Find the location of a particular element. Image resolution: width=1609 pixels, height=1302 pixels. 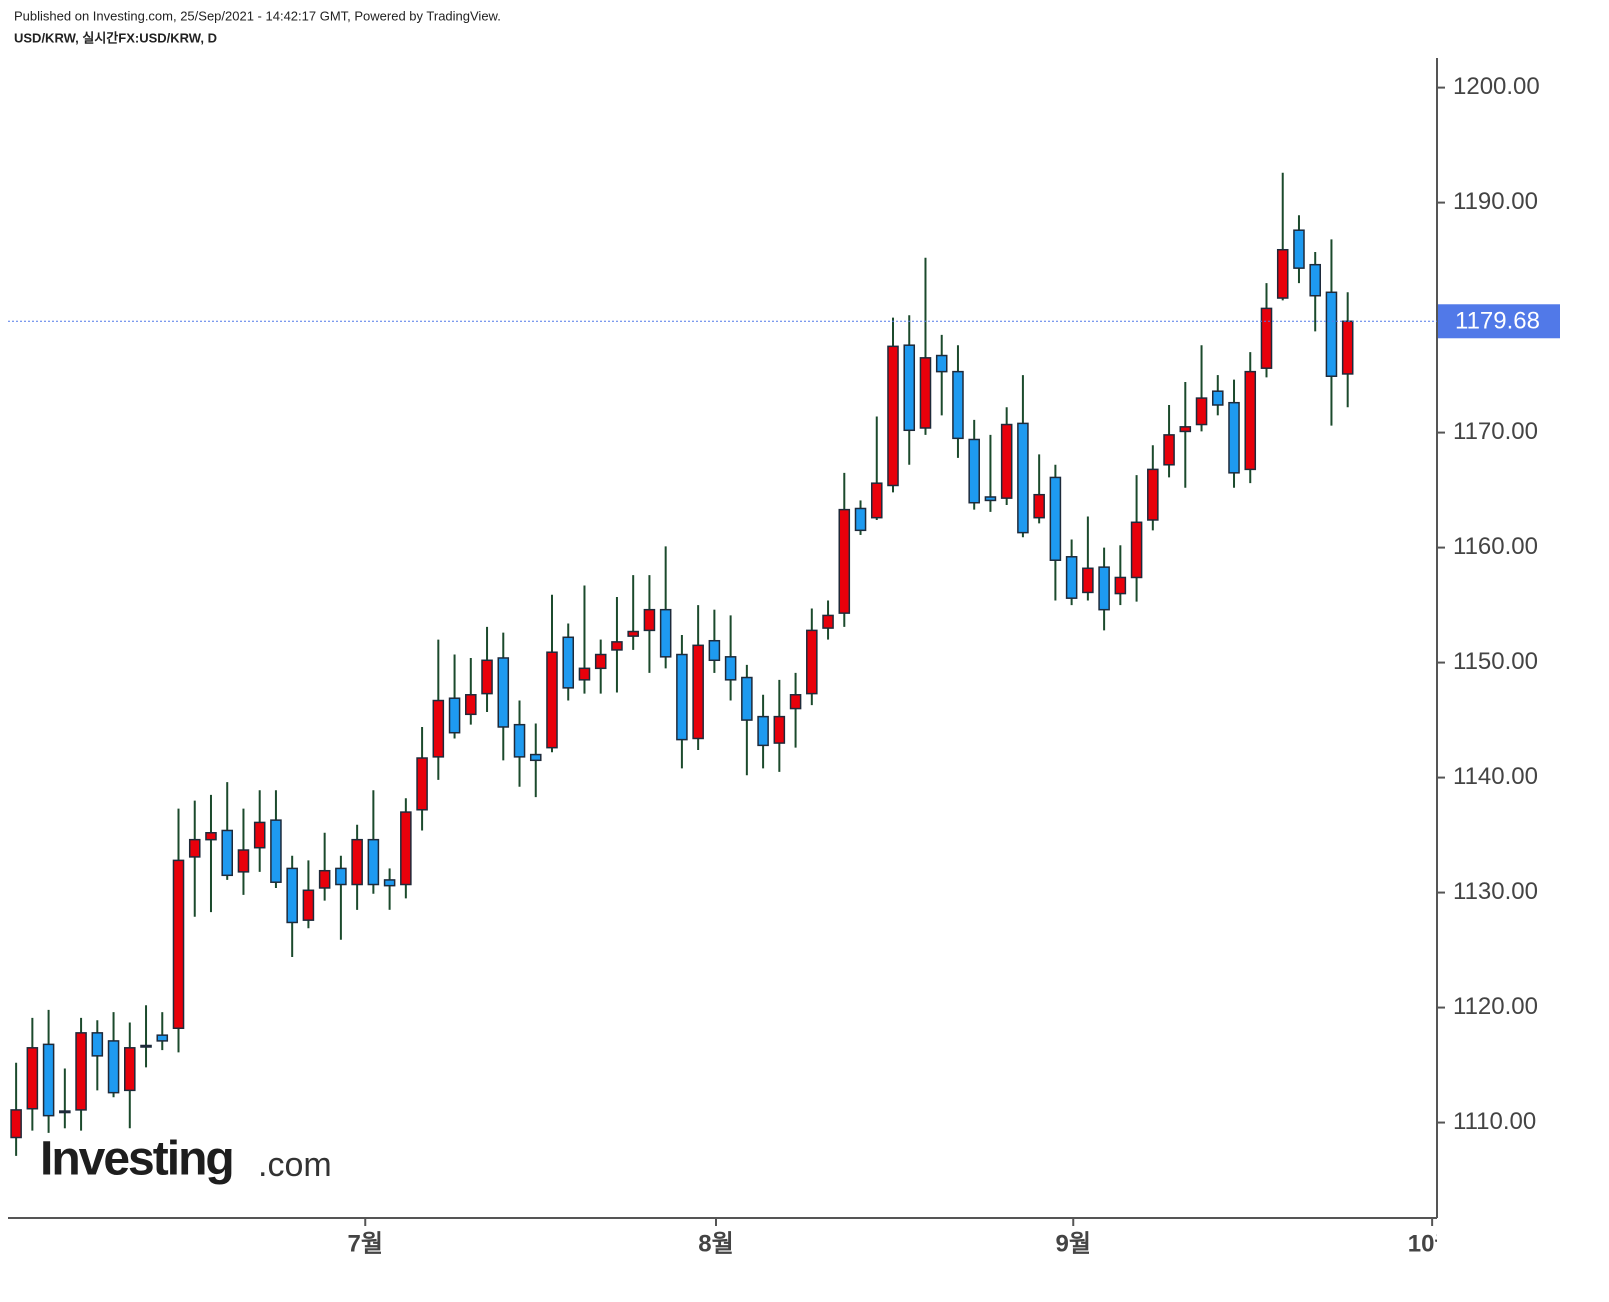

logo: Investing is located at coordinates (136, 1159).